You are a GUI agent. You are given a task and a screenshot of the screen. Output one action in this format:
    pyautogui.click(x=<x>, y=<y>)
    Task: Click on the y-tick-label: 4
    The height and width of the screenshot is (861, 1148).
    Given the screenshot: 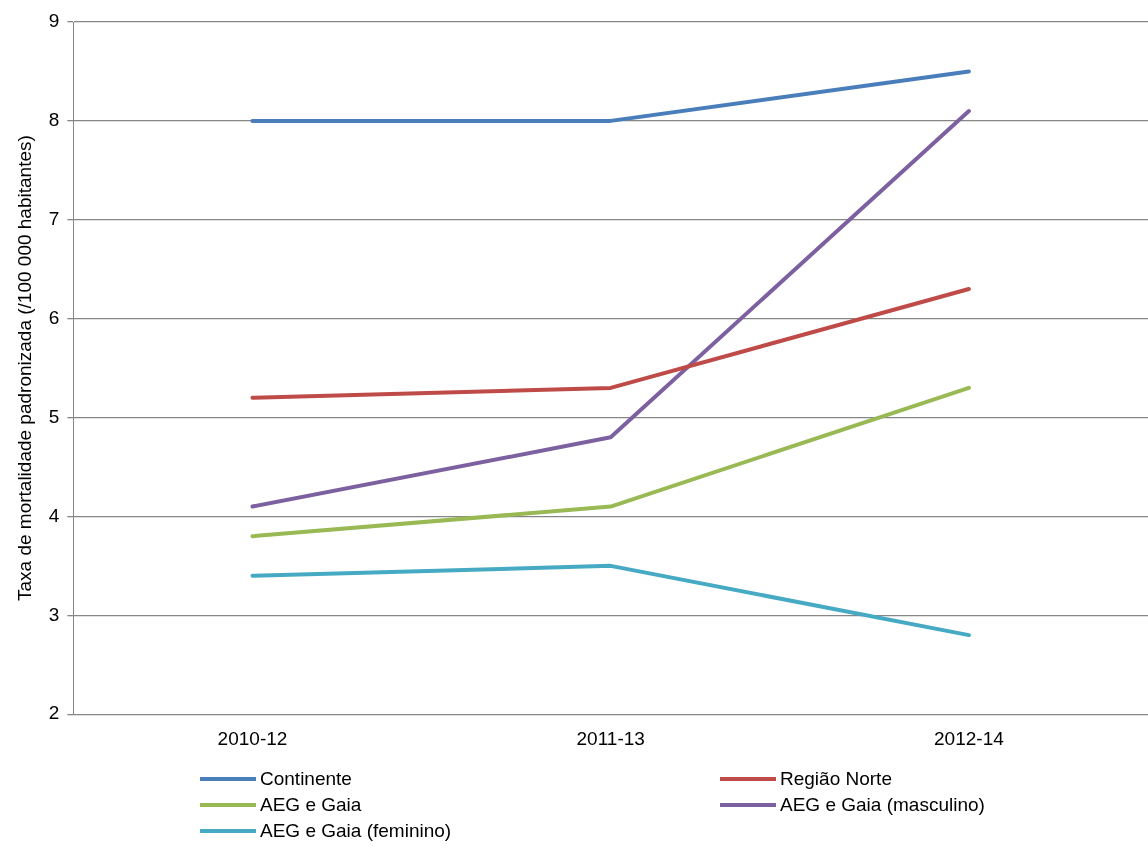 What is the action you would take?
    pyautogui.click(x=54, y=515)
    